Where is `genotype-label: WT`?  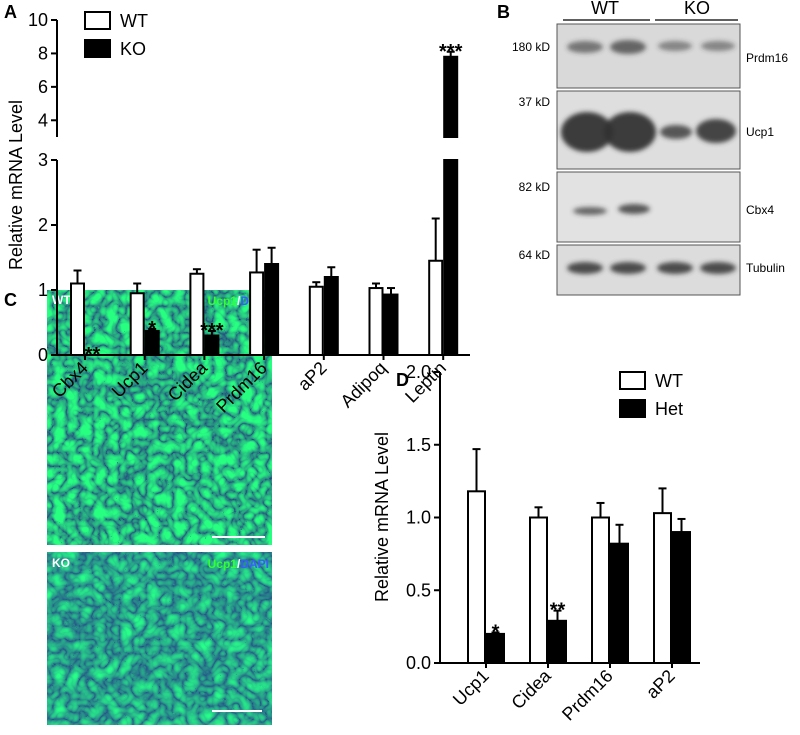
genotype-label: WT is located at coordinates (61, 300).